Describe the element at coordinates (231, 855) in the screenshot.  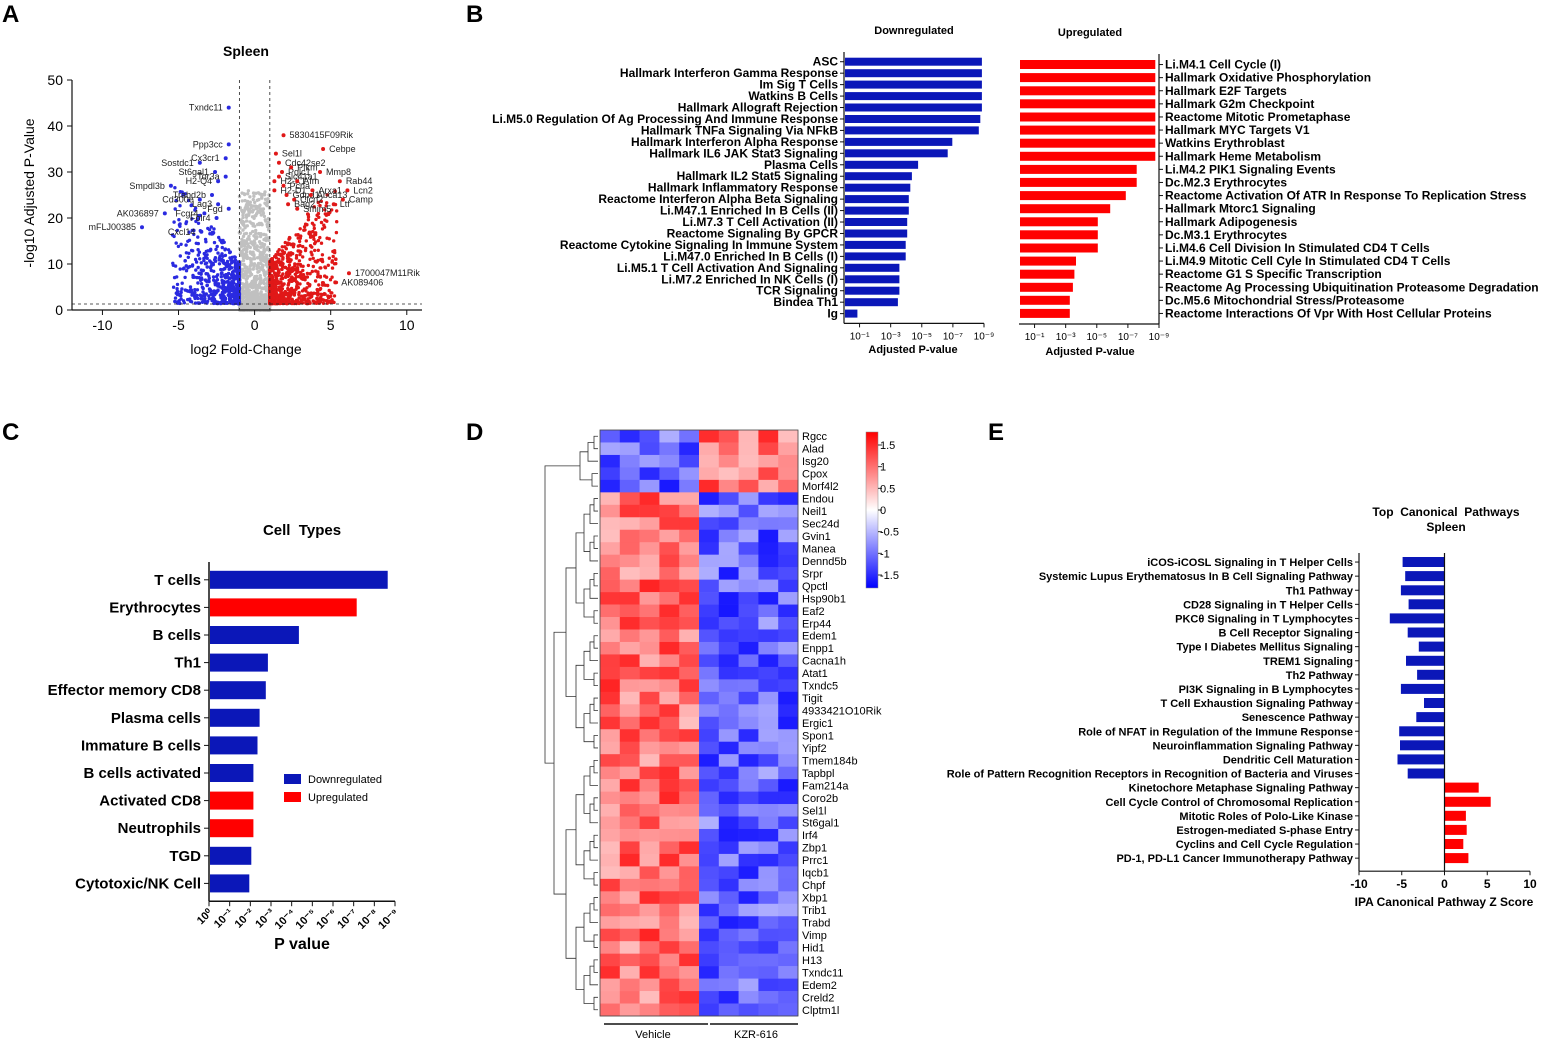
I see `cell-type-bar` at that location.